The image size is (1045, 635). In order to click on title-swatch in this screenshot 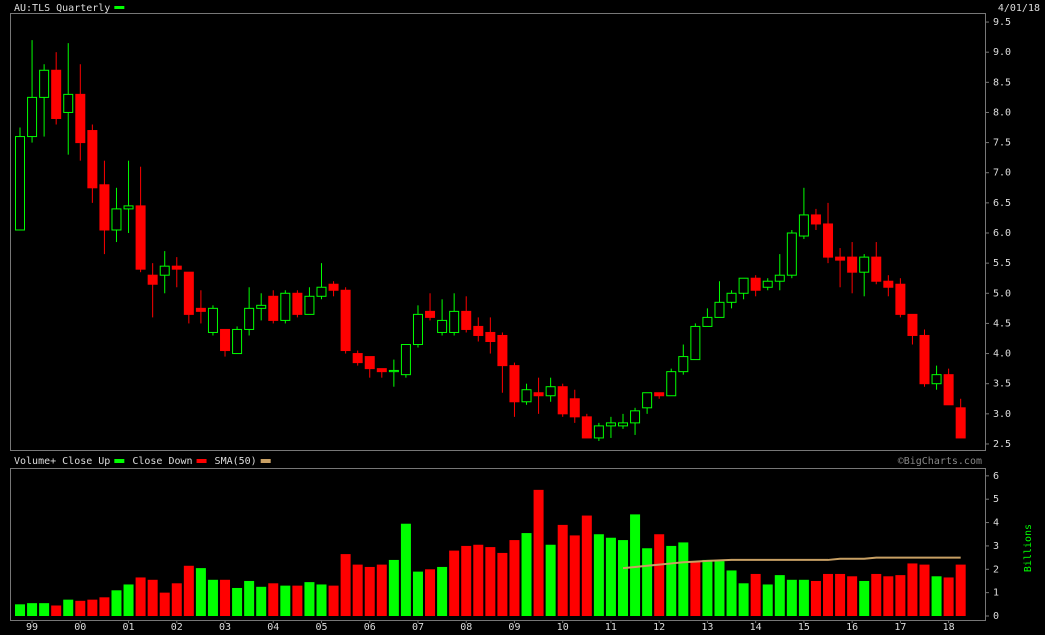, I will do `click(119, 7)`.